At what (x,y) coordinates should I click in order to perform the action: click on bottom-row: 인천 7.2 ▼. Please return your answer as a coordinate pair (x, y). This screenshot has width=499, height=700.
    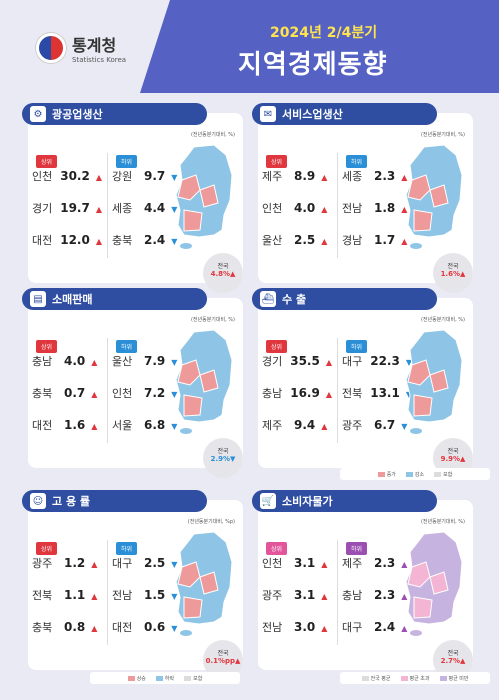
    Looking at the image, I should click on (147, 393).